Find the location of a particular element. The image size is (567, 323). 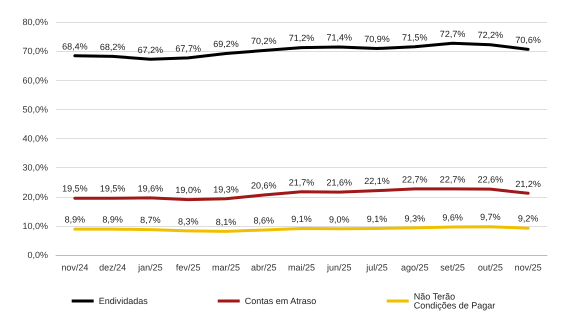

legend-label: Não Terão Condições de Pagar is located at coordinates (455, 301).